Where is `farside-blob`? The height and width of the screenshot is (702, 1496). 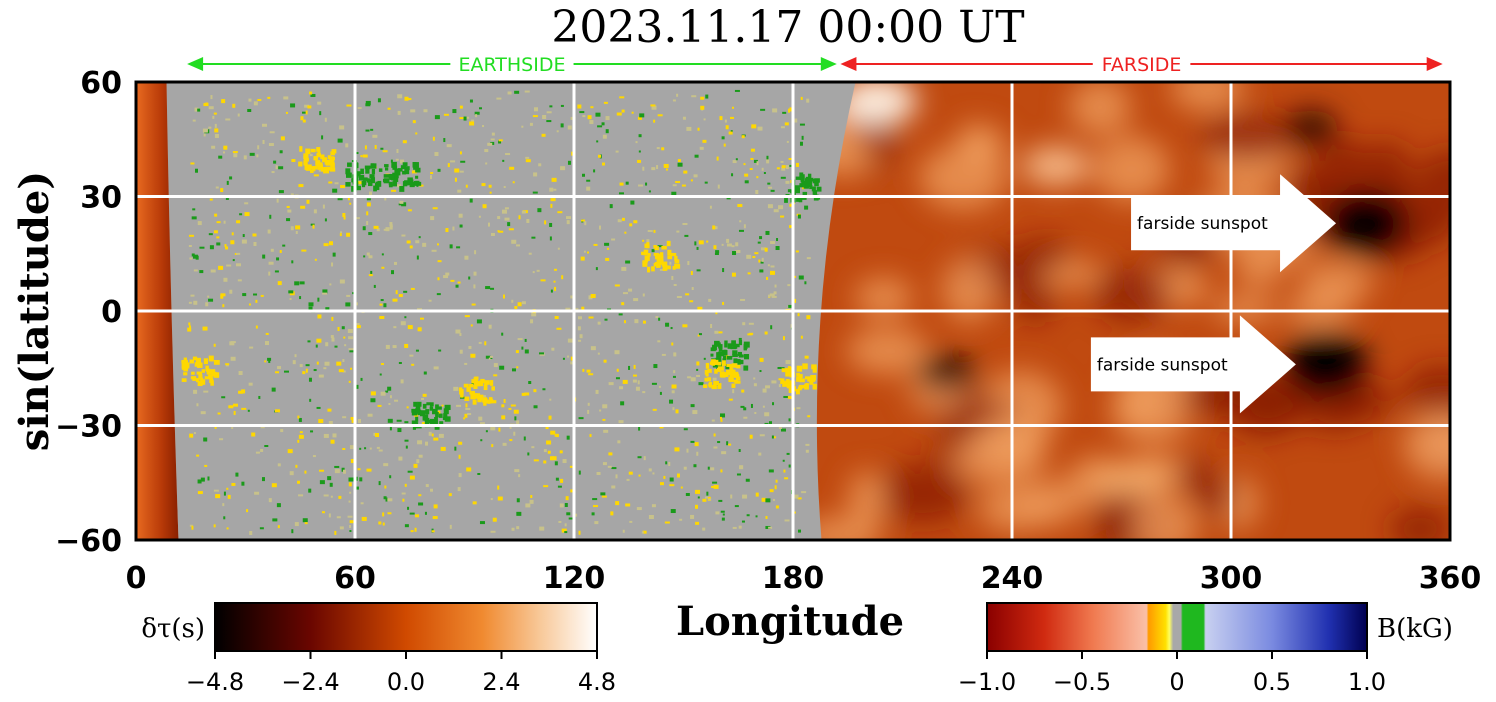 farside-blob is located at coordinates (963, 178).